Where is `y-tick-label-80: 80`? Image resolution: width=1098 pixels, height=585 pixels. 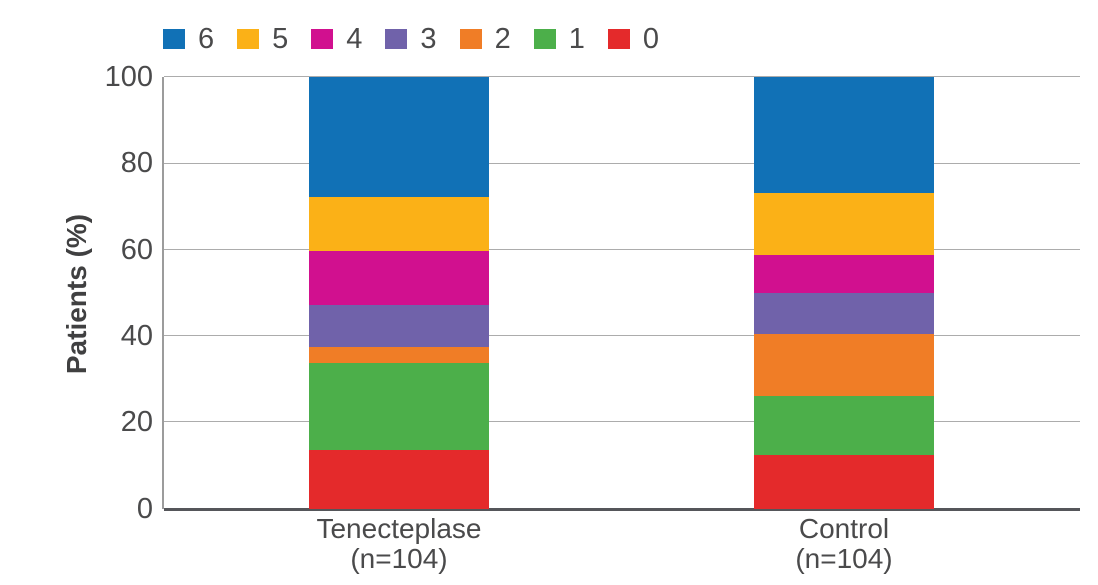
y-tick-label-80: 80 is located at coordinates (136, 163).